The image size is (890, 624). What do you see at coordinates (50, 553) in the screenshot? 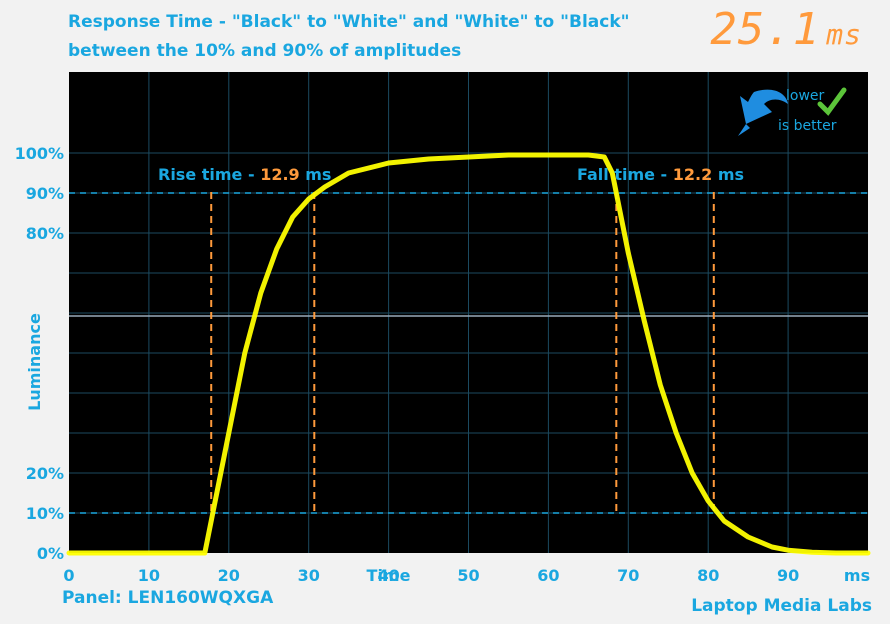
I see `y-tick-label: 0%` at bounding box center [50, 553].